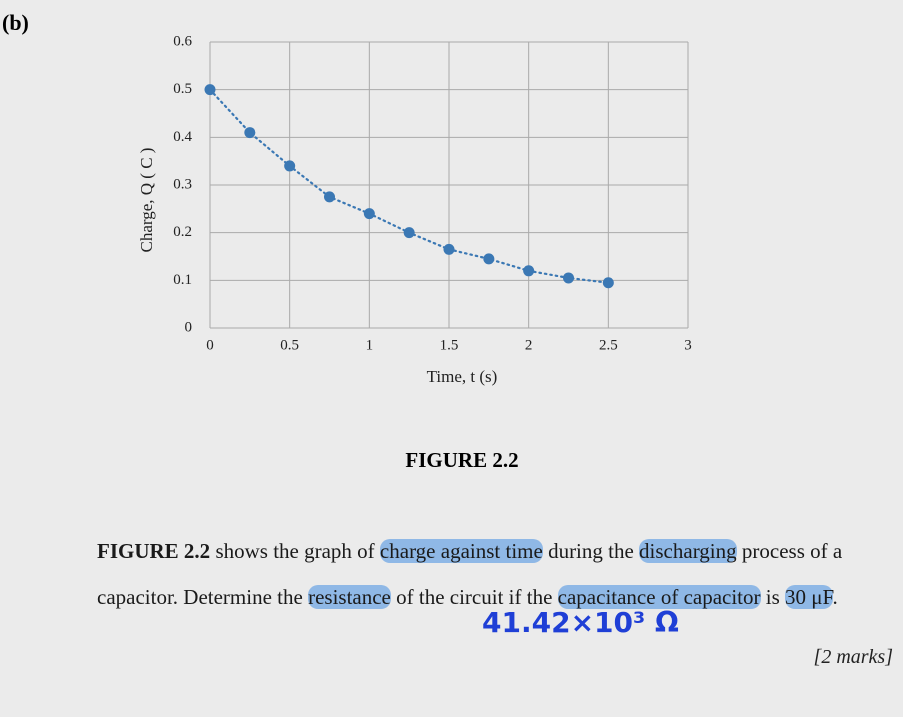  I want to click on y-tick-label: 0.1, so click(182, 280).